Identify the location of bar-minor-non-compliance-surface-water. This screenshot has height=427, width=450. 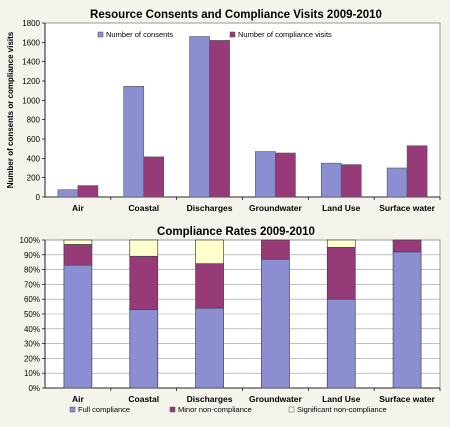
(407, 246).